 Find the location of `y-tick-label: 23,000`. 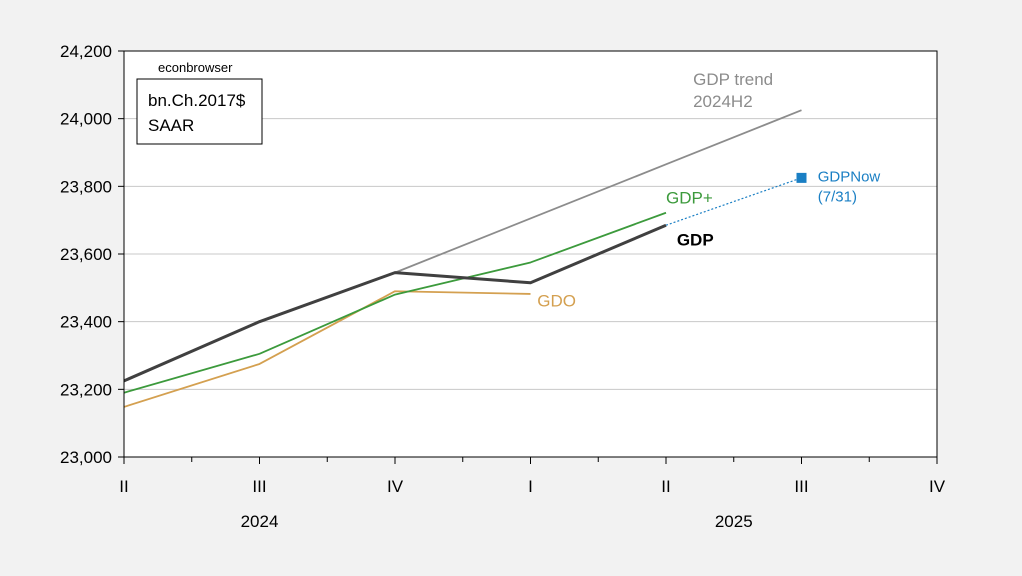

y-tick-label: 23,000 is located at coordinates (86, 457).